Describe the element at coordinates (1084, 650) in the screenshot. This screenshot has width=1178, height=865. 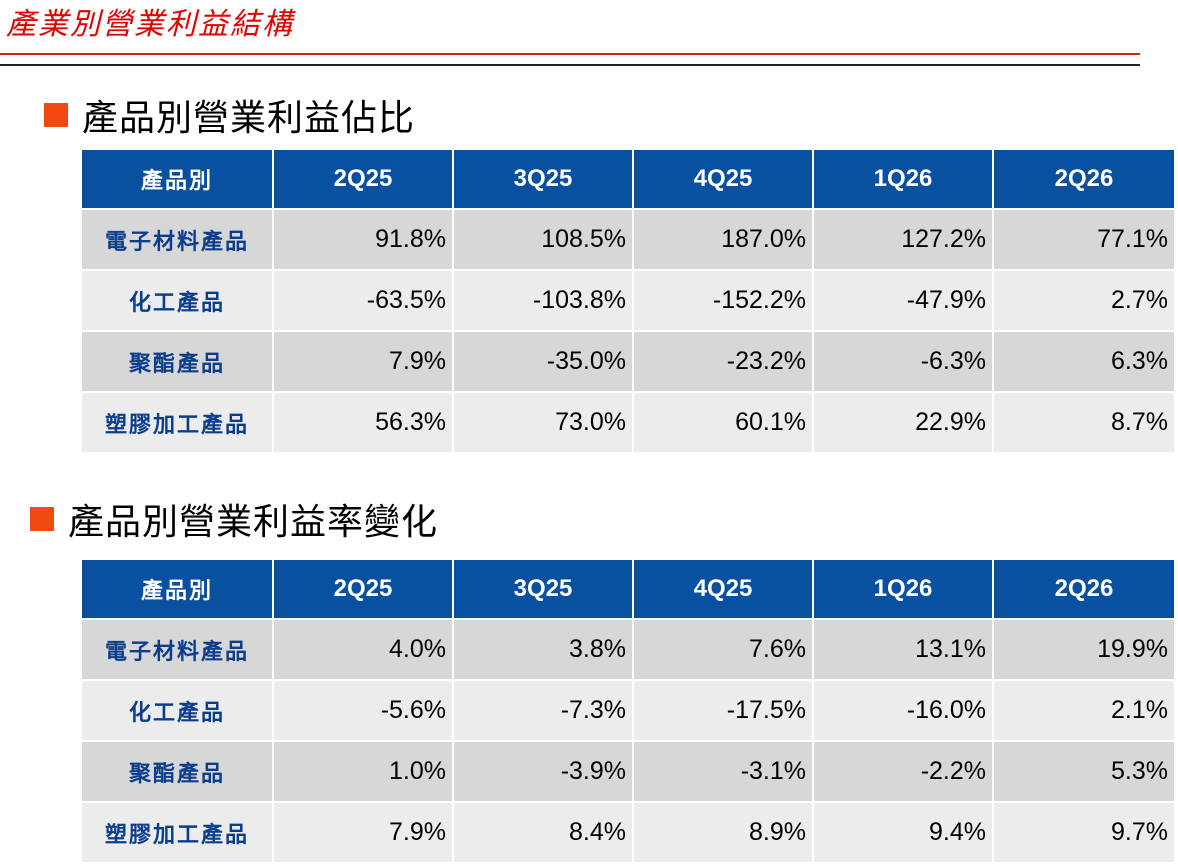
I see `table-cell: 19.9%` at that location.